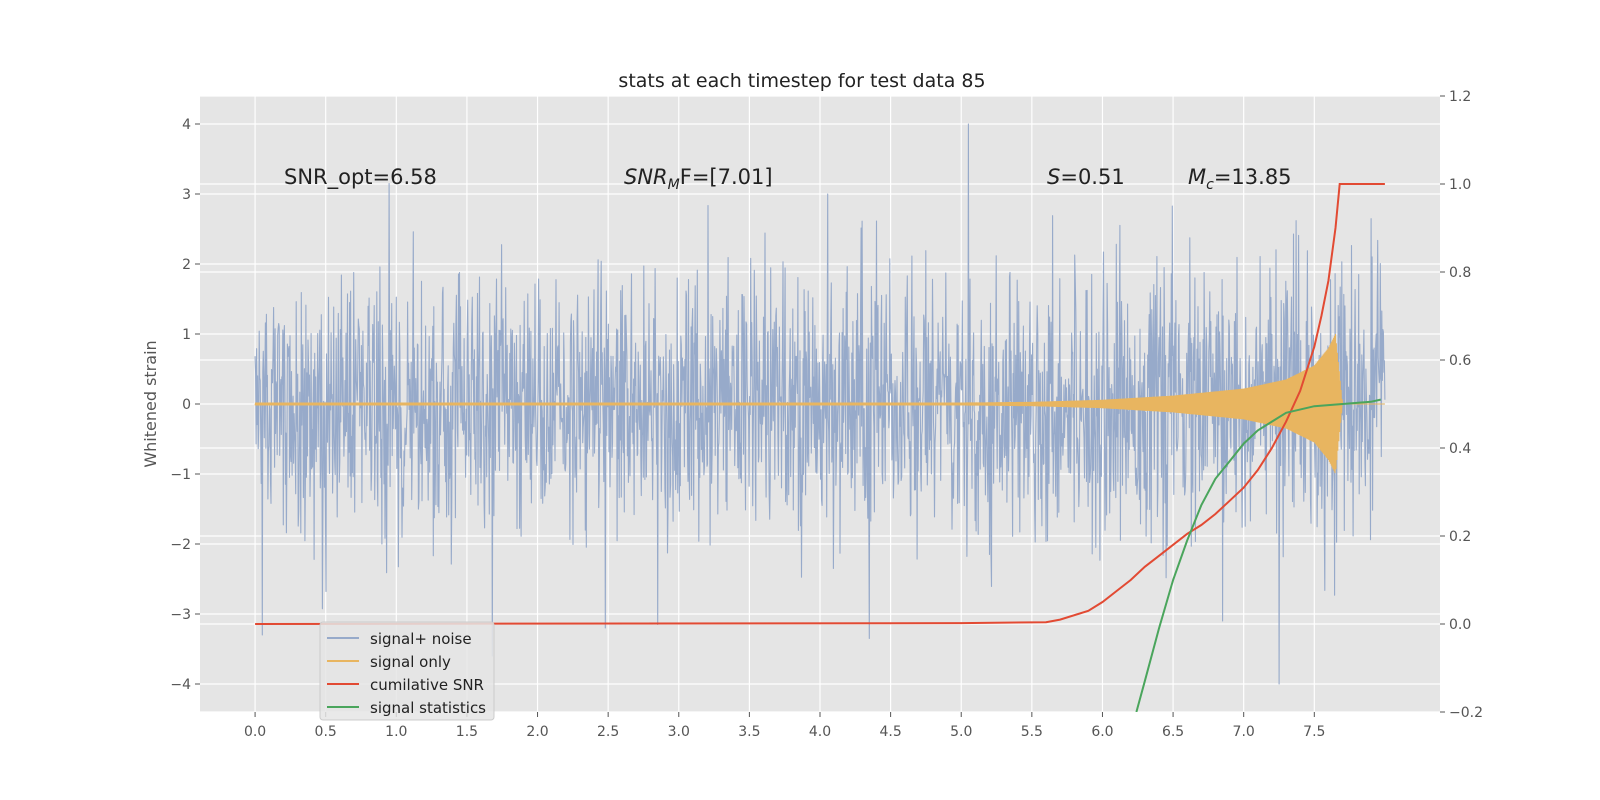  Describe the element at coordinates (1466, 713) in the screenshot. I see `y-right-tick-label-0: −0.2` at that location.